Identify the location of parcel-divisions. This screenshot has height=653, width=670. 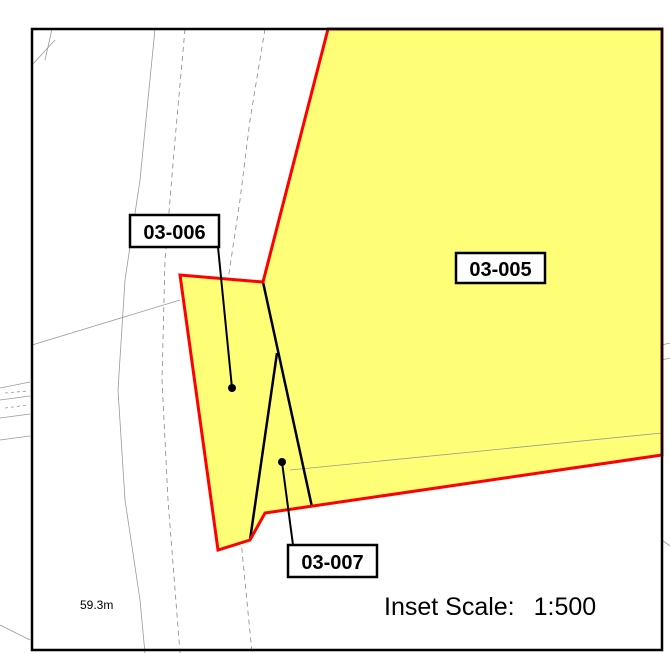
(281, 411).